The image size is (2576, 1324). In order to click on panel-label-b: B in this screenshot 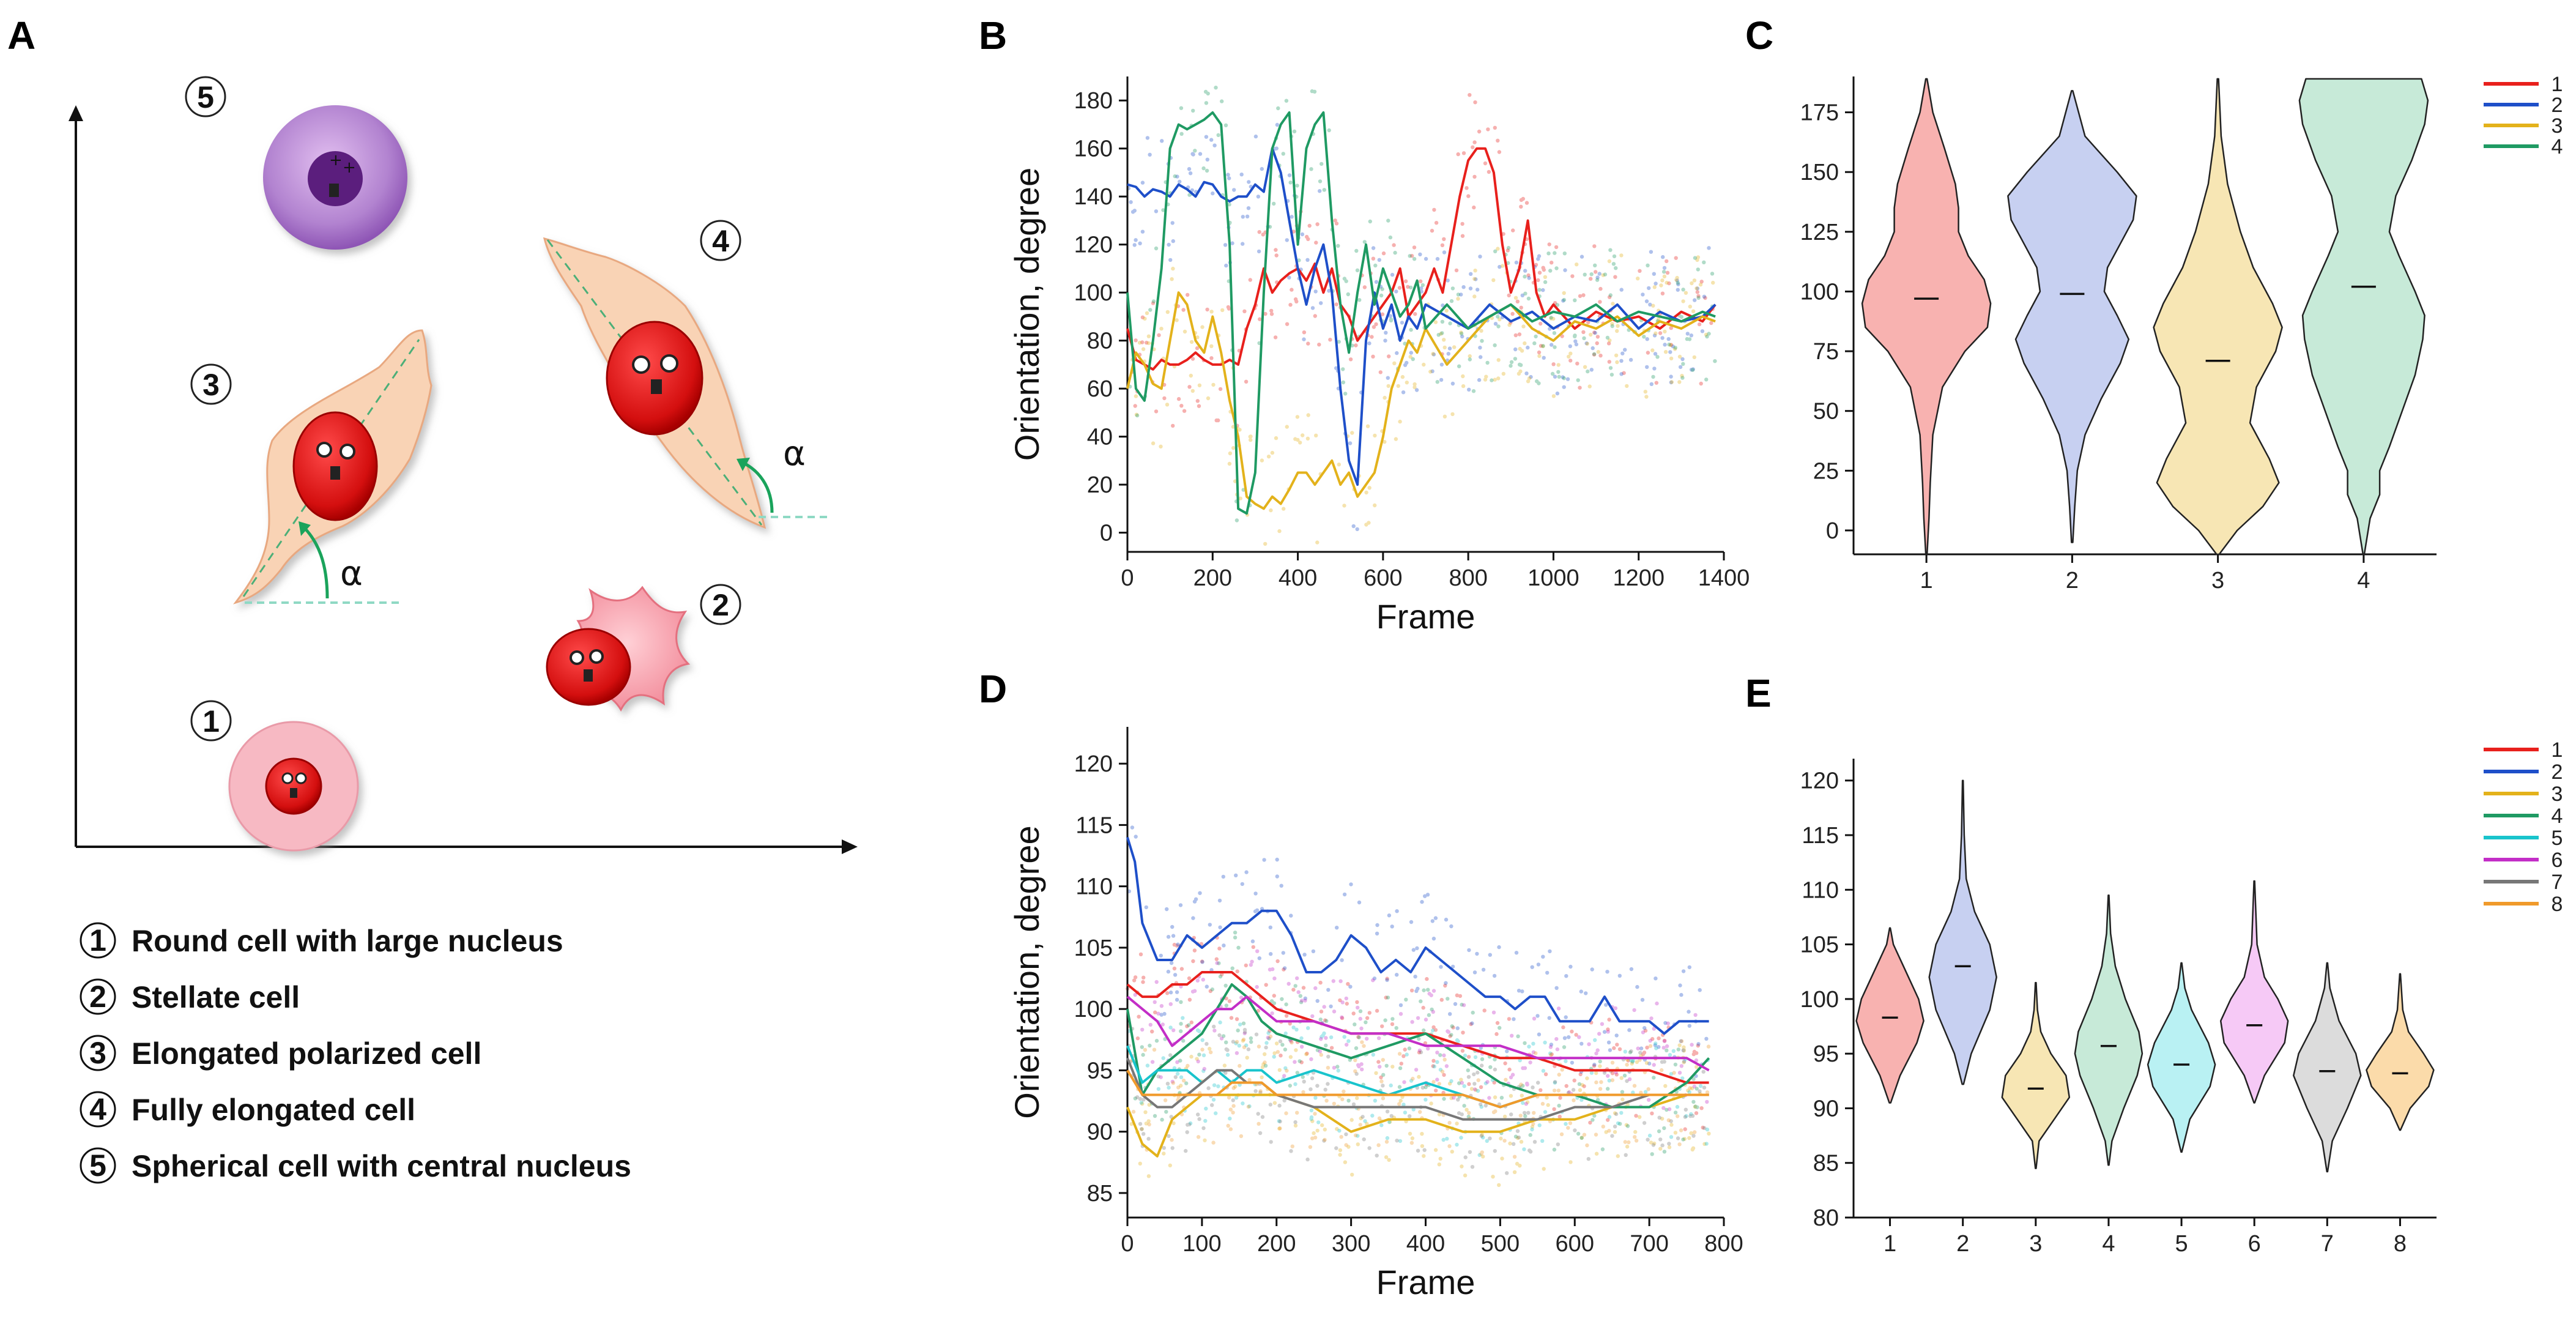, I will do `click(993, 35)`.